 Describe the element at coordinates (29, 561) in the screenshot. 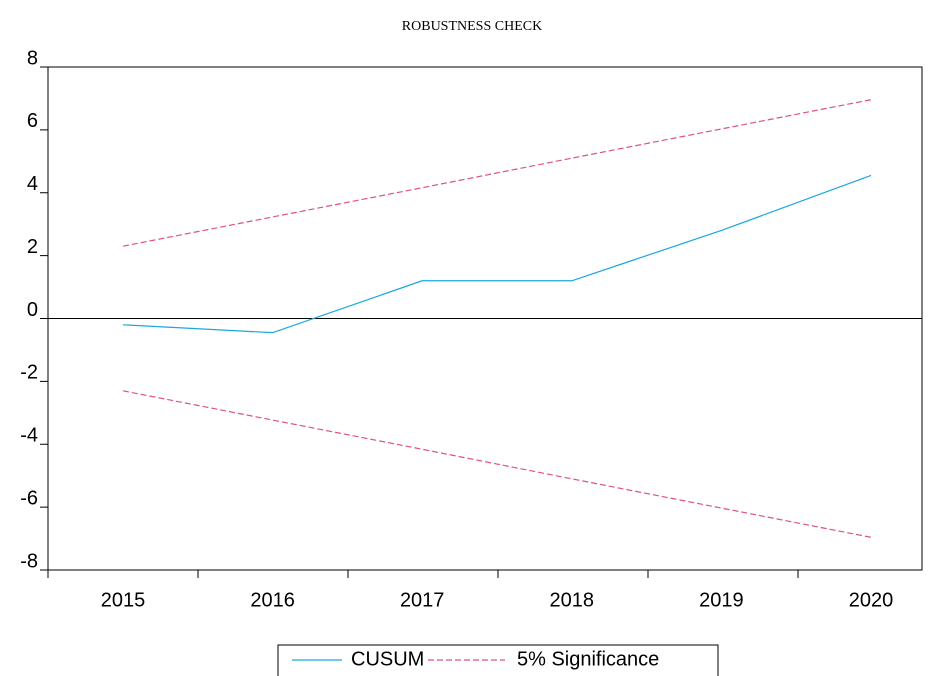

I see `y-tick-label: -8` at that location.